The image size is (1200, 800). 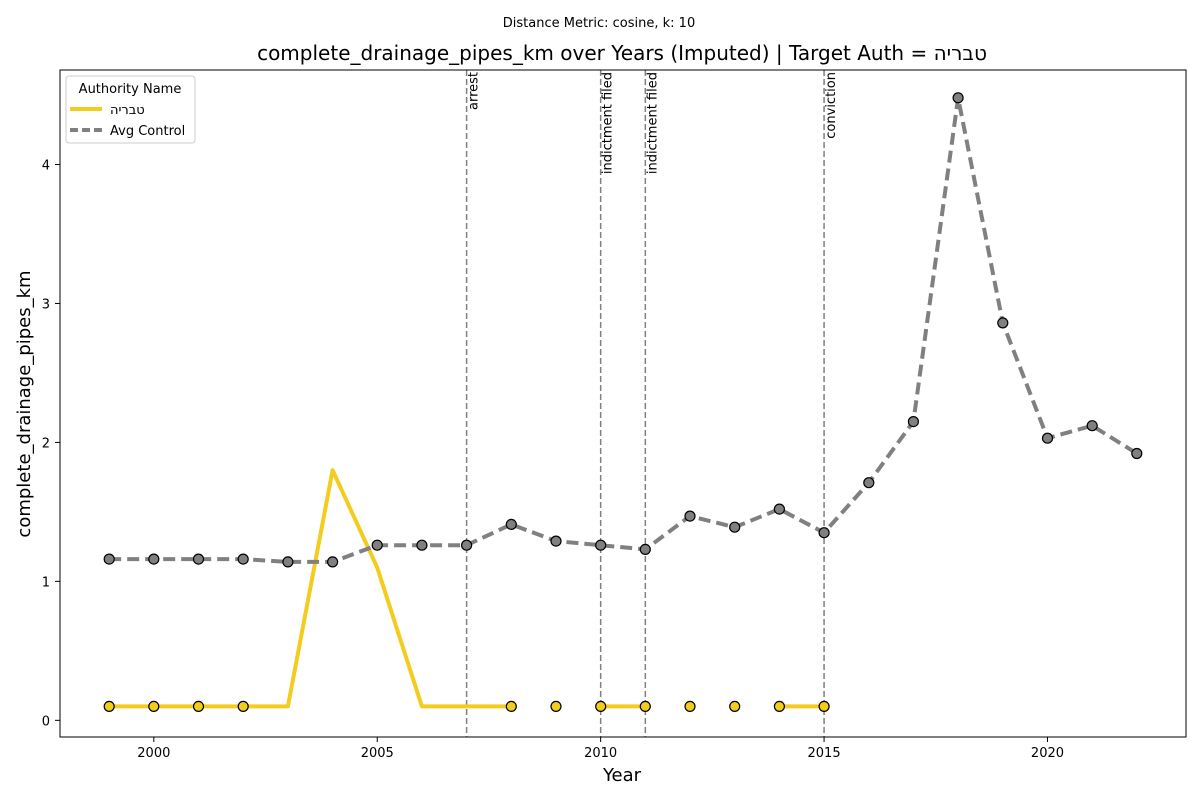 What do you see at coordinates (46, 582) in the screenshot?
I see `y-tick-label: 1` at bounding box center [46, 582].